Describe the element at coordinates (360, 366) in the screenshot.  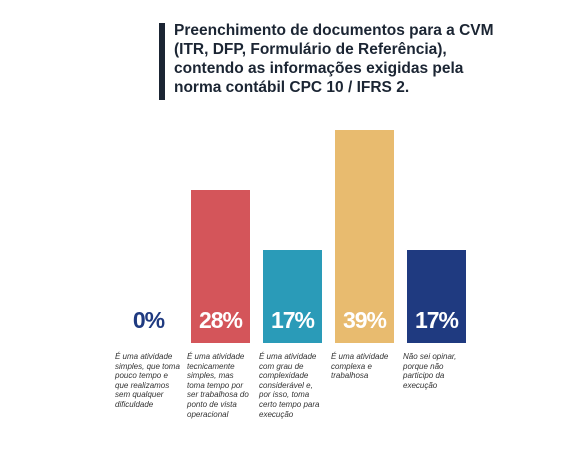
I see `category-label: É uma atividade complexa e trabalhosa` at that location.